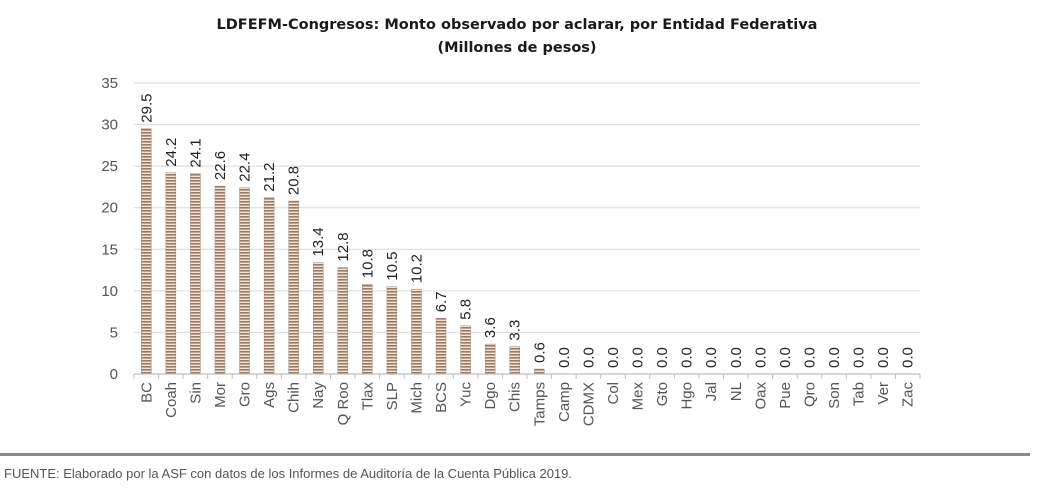 The height and width of the screenshot is (495, 1037). What do you see at coordinates (109, 291) in the screenshot?
I see `y-tick-label: 10` at bounding box center [109, 291].